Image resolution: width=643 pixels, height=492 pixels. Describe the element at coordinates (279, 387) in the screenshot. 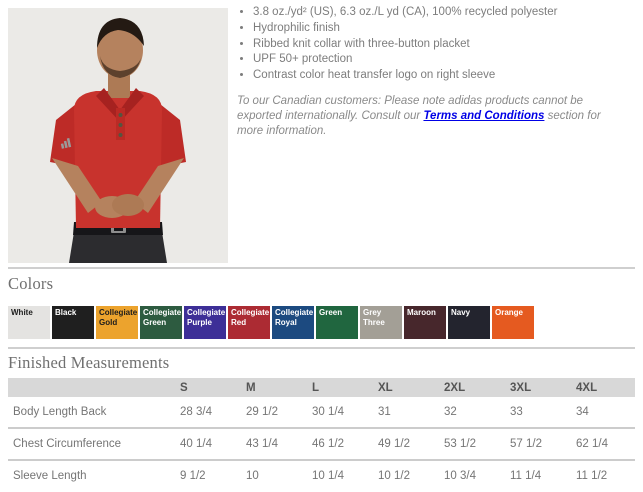

I see `size-column-header: M` at that location.